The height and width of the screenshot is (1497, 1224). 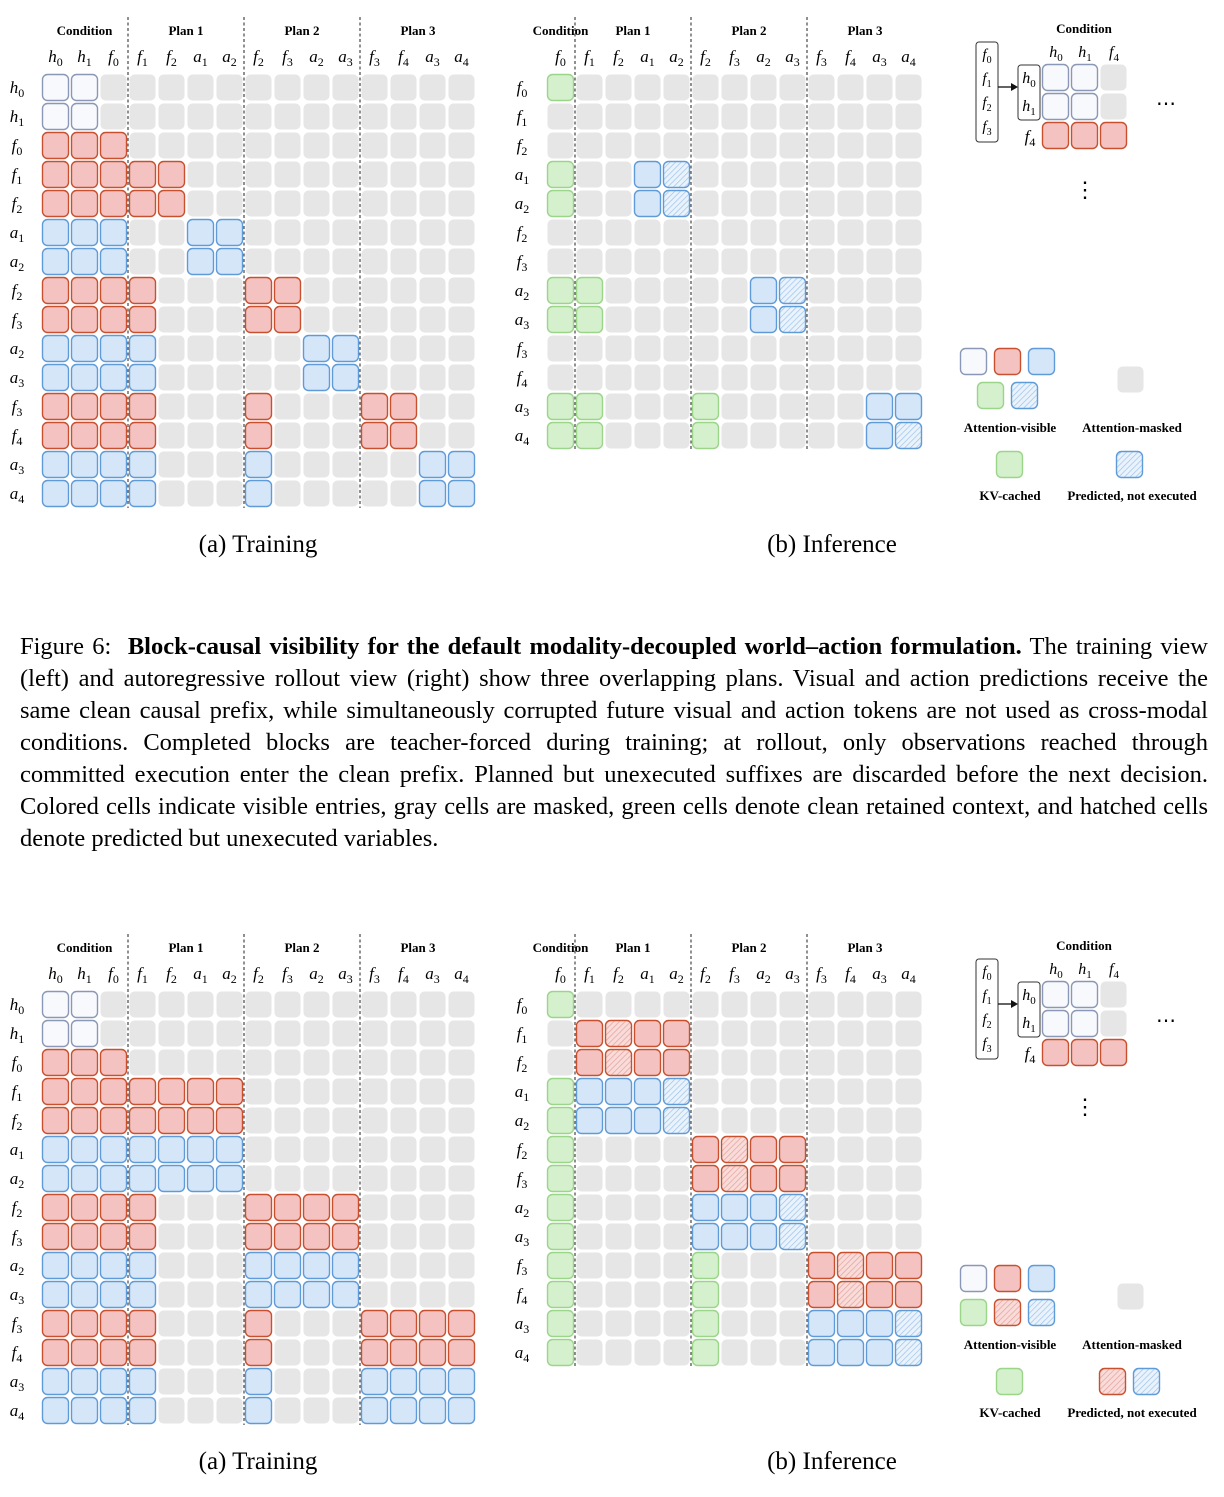 I want to click on token-label: h0, so click(x=55, y=975).